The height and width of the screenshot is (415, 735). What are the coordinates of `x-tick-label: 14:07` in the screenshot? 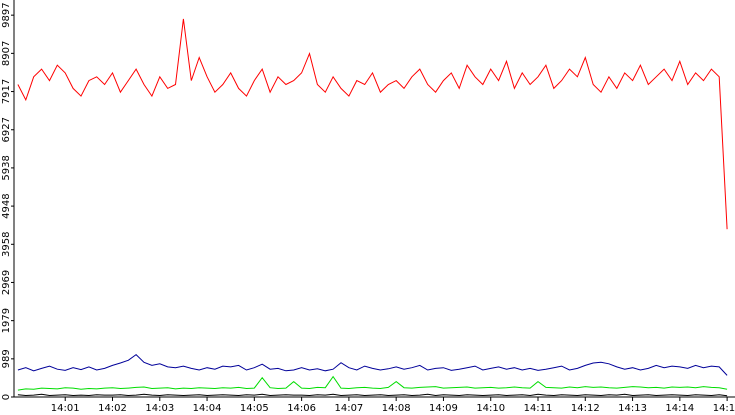 It's located at (348, 408).